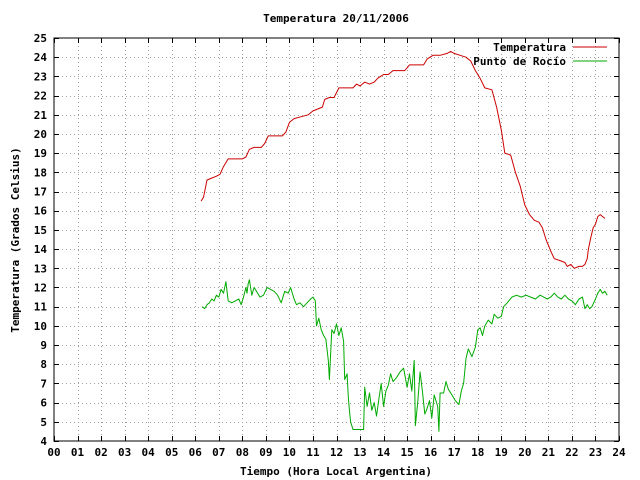 Image resolution: width=640 pixels, height=480 pixels. What do you see at coordinates (501, 452) in the screenshot?
I see `x-tick-label: 19` at bounding box center [501, 452].